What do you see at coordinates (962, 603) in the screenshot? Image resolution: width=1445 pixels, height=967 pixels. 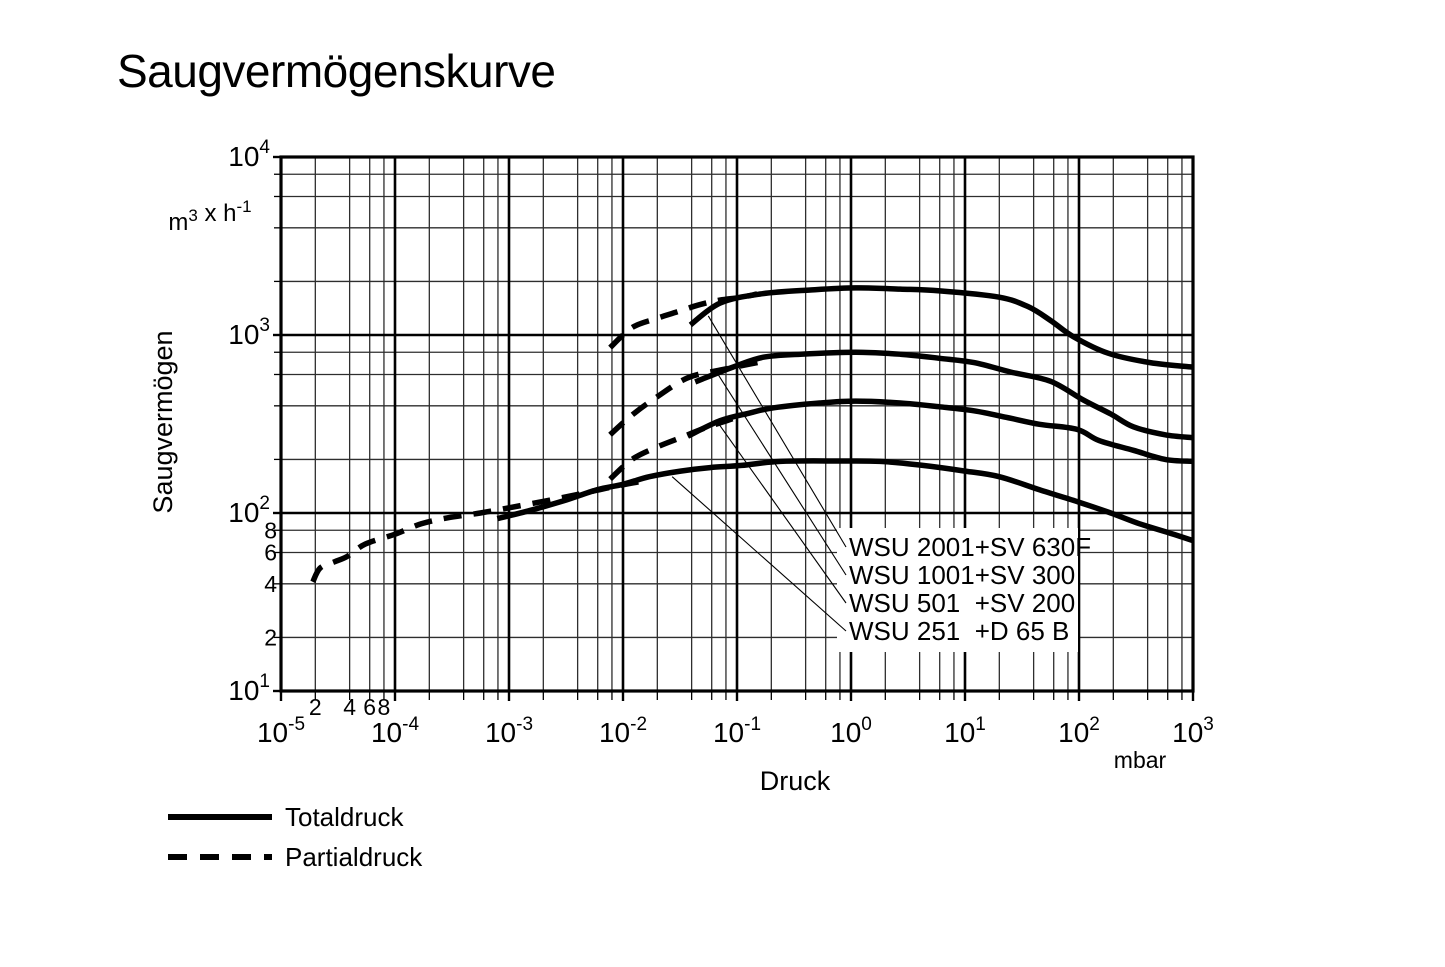 I see `curve-label-2: WSU 501 +SV 200` at bounding box center [962, 603].